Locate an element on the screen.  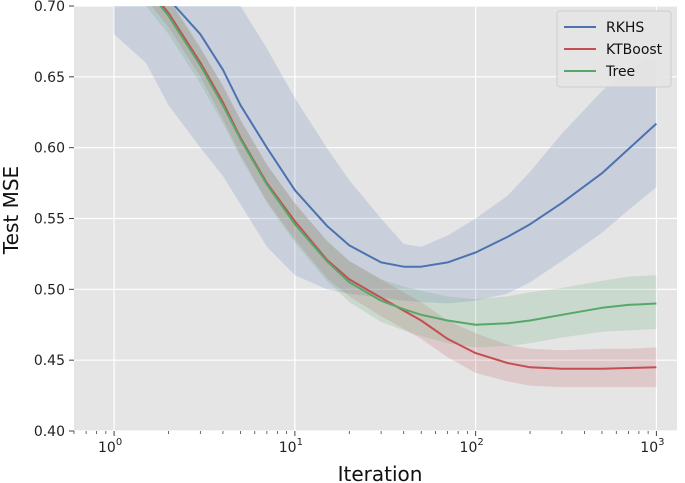
legend-box is located at coordinates (614, 49).